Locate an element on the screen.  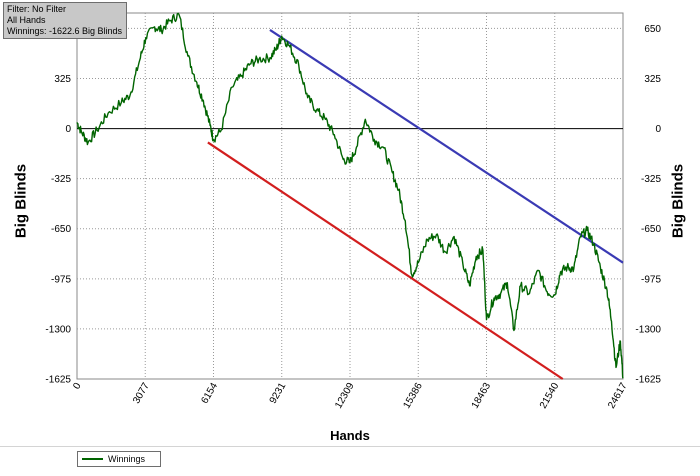
y-tick-label-right: -650 is located at coordinates (651, 229).